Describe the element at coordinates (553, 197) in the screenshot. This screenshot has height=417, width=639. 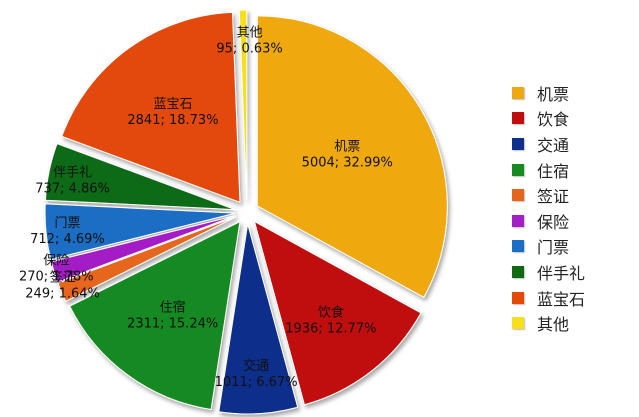
I see `legend-label: 签证` at that location.